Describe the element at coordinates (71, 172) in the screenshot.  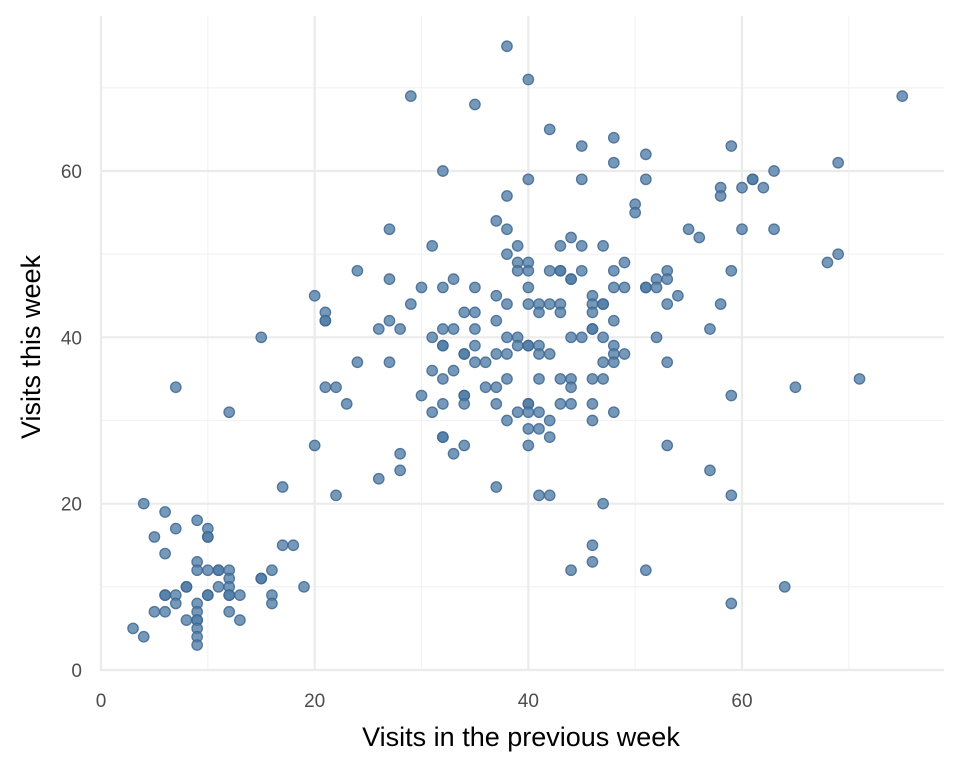
I see `y-tick-label: 60` at that location.